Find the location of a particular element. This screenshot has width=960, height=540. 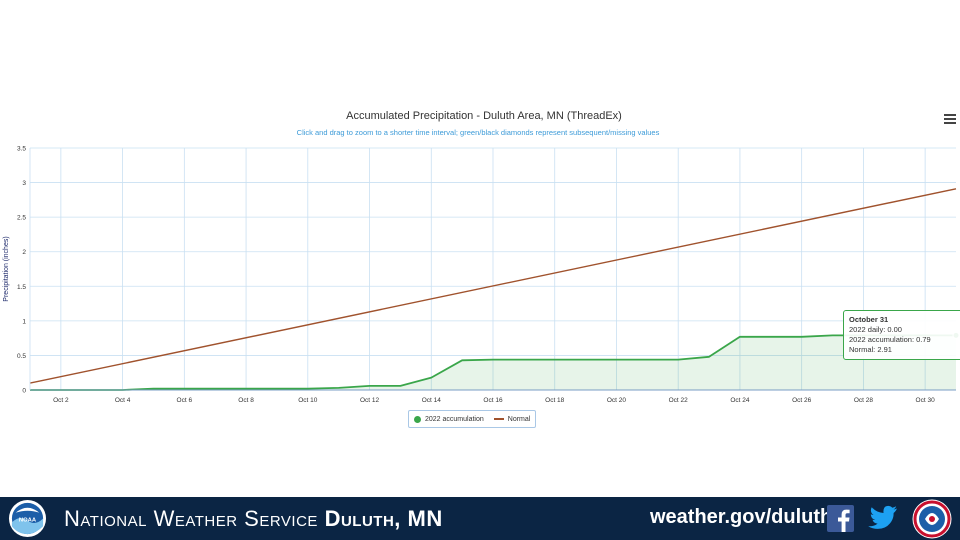

y-tick-label: 2.5 is located at coordinates (21, 218).